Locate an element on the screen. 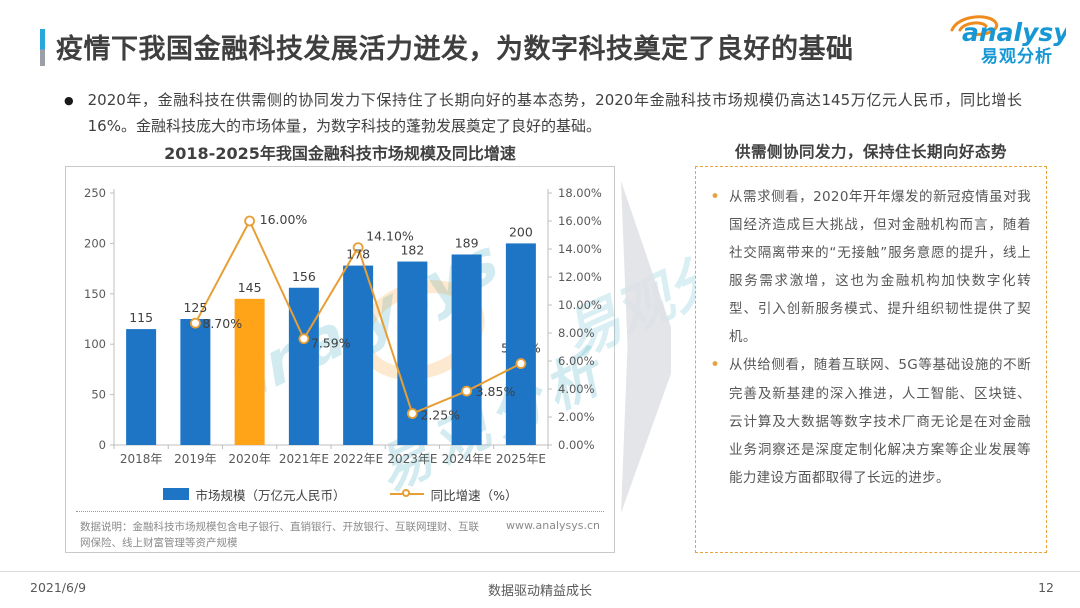 The height and width of the screenshot is (608, 1080). transition-arrow is located at coordinates (646, 347).